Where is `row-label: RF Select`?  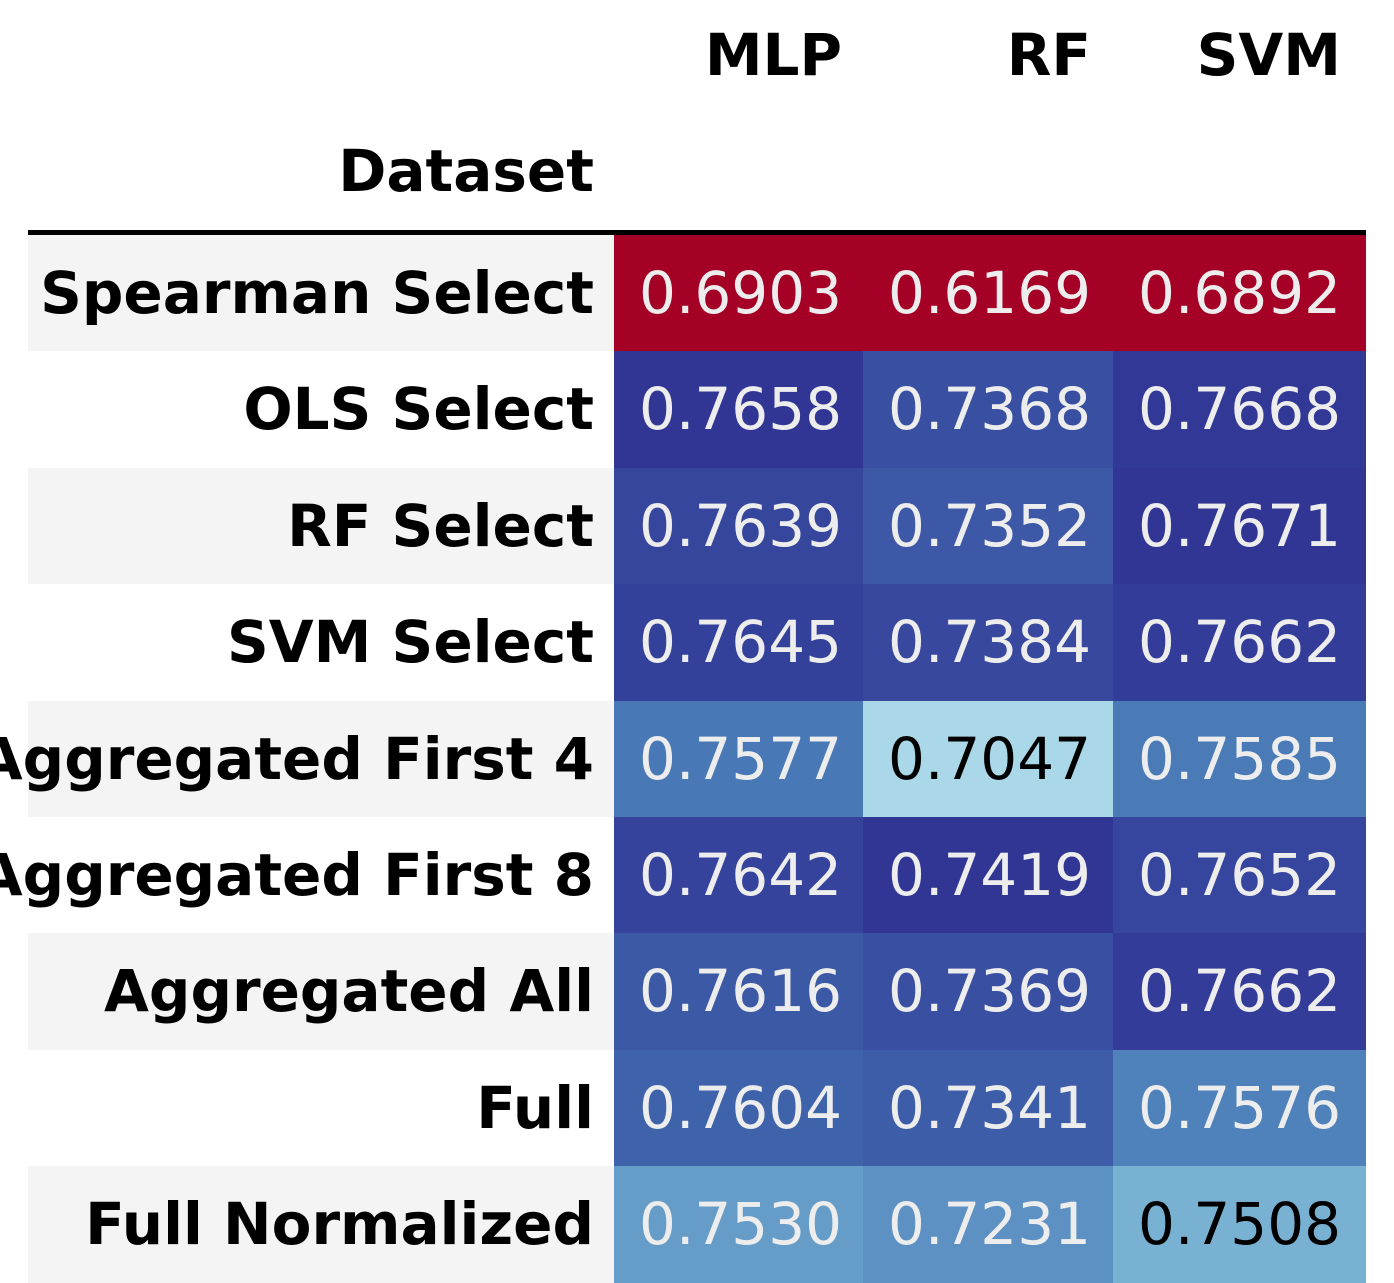
row-label: RF Select is located at coordinates (440, 525).